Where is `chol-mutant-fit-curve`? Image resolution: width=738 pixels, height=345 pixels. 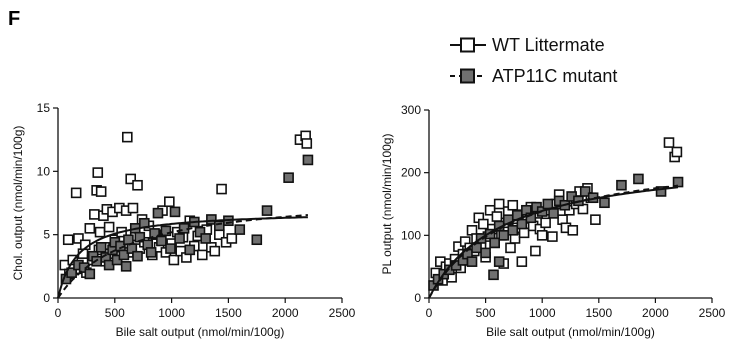
chol-mutant-fit-curve is located at coordinates (182, 256).